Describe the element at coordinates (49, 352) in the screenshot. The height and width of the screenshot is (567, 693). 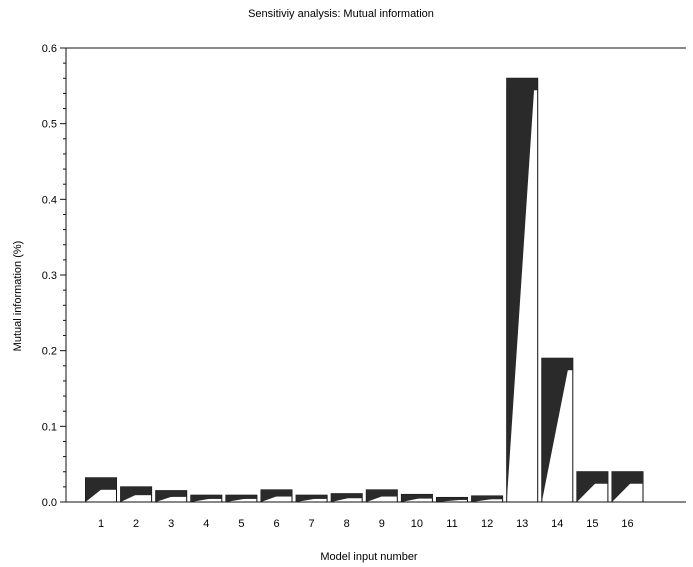
I see `y-tick-label: 0.2` at that location.